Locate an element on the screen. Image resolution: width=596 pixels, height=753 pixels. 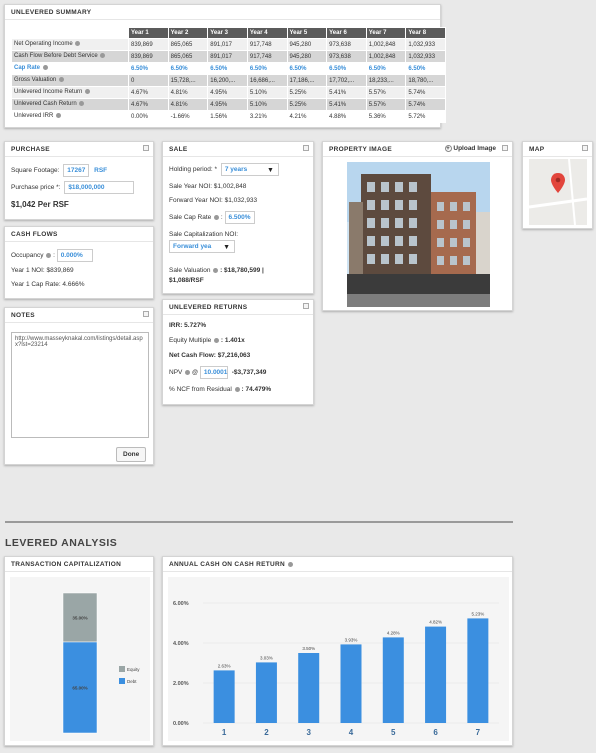
x-tick-label: 6 is located at coordinates (435, 732).